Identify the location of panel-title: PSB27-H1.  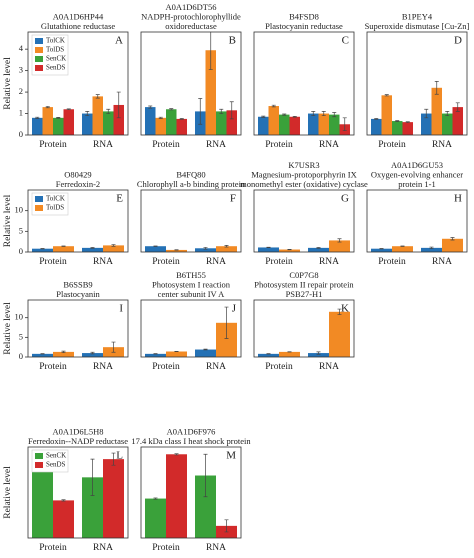
(304, 294).